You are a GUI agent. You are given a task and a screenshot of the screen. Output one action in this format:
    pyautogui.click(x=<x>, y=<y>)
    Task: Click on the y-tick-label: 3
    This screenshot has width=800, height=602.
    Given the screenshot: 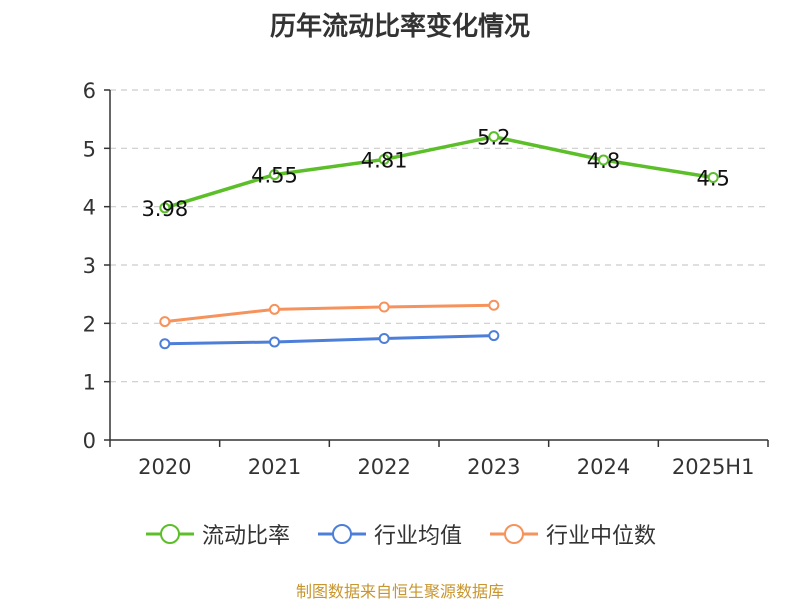 What is the action you would take?
    pyautogui.click(x=89, y=266)
    